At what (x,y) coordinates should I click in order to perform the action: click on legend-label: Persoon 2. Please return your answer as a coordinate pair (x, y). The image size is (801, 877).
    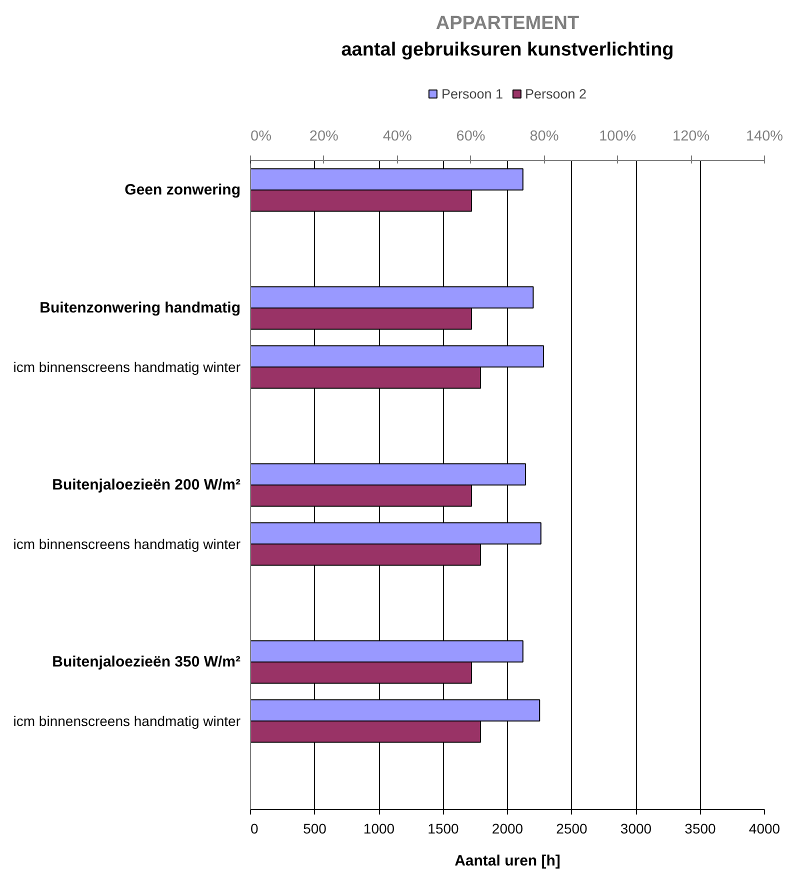
    Looking at the image, I should click on (556, 93).